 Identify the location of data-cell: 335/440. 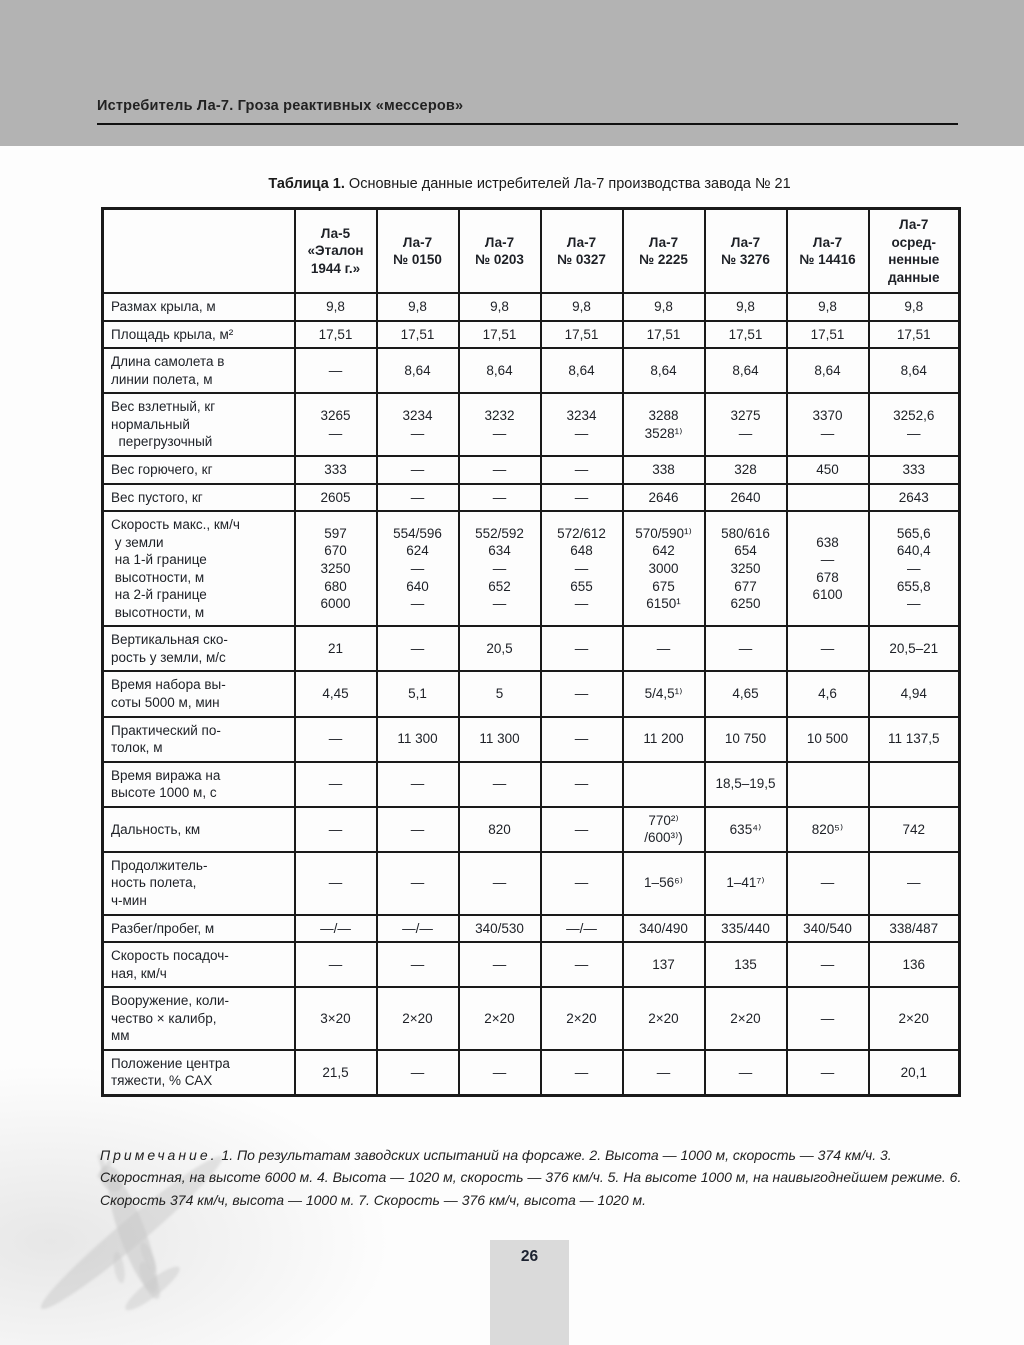
(745, 928).